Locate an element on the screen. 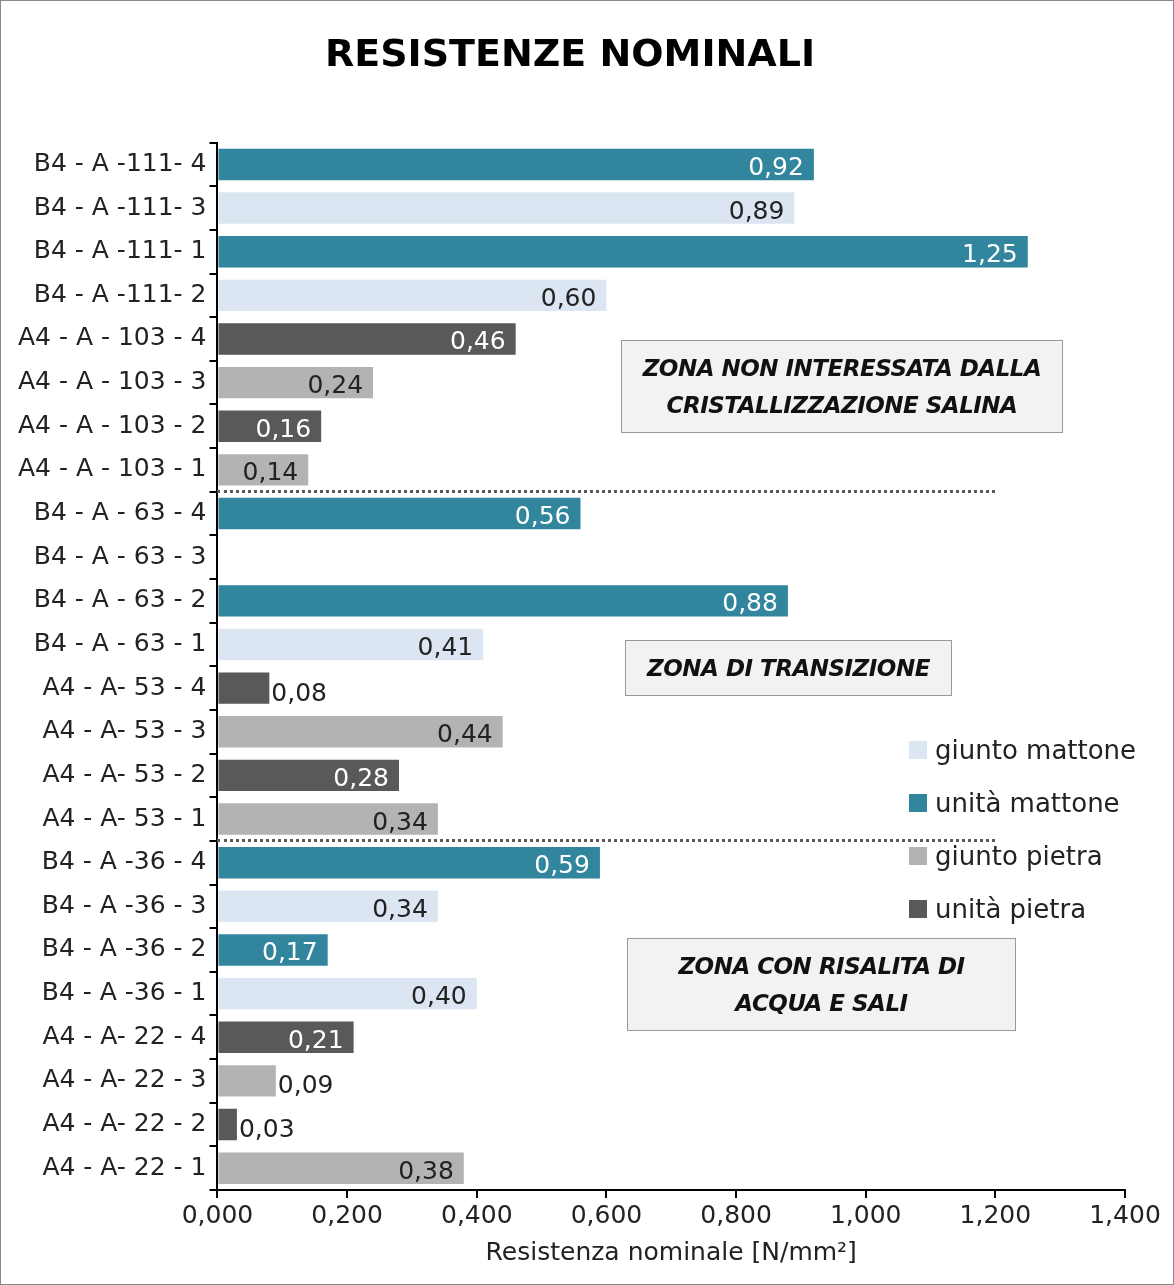  y-tick-label: B4 - A -36 - 4 is located at coordinates (124, 861).